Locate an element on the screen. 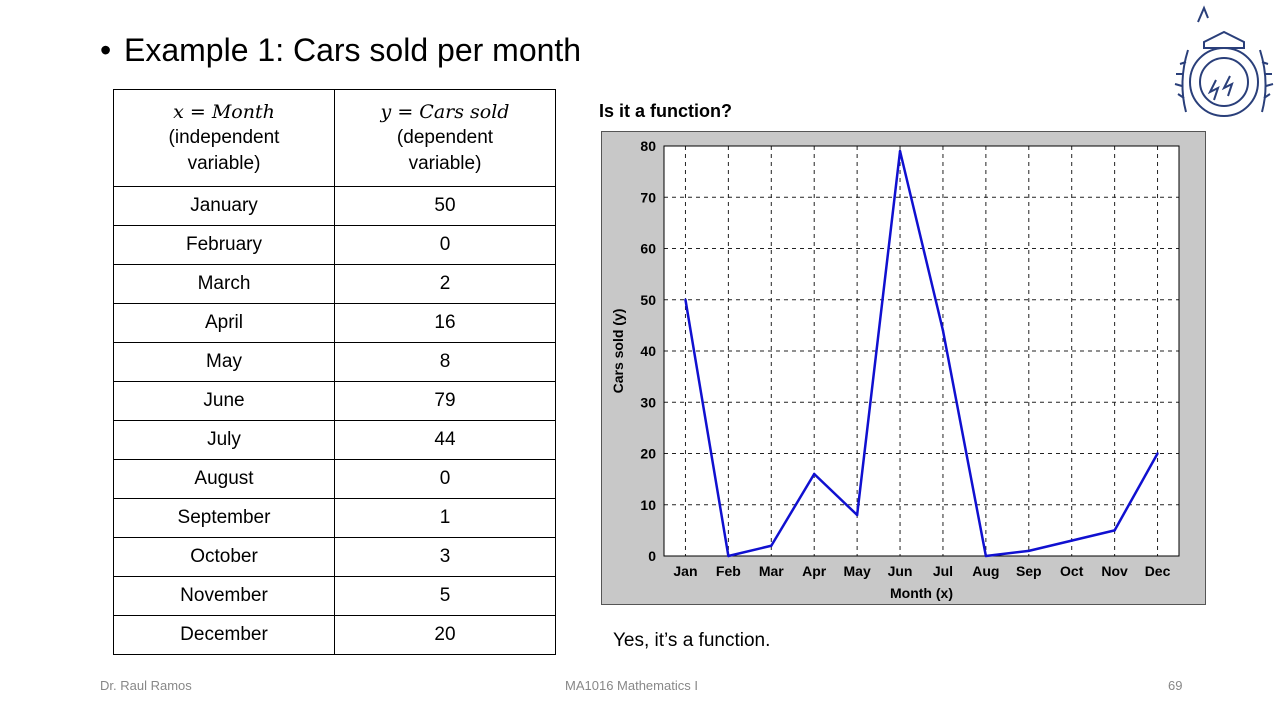 The height and width of the screenshot is (720, 1280). month-cell: July is located at coordinates (224, 440).